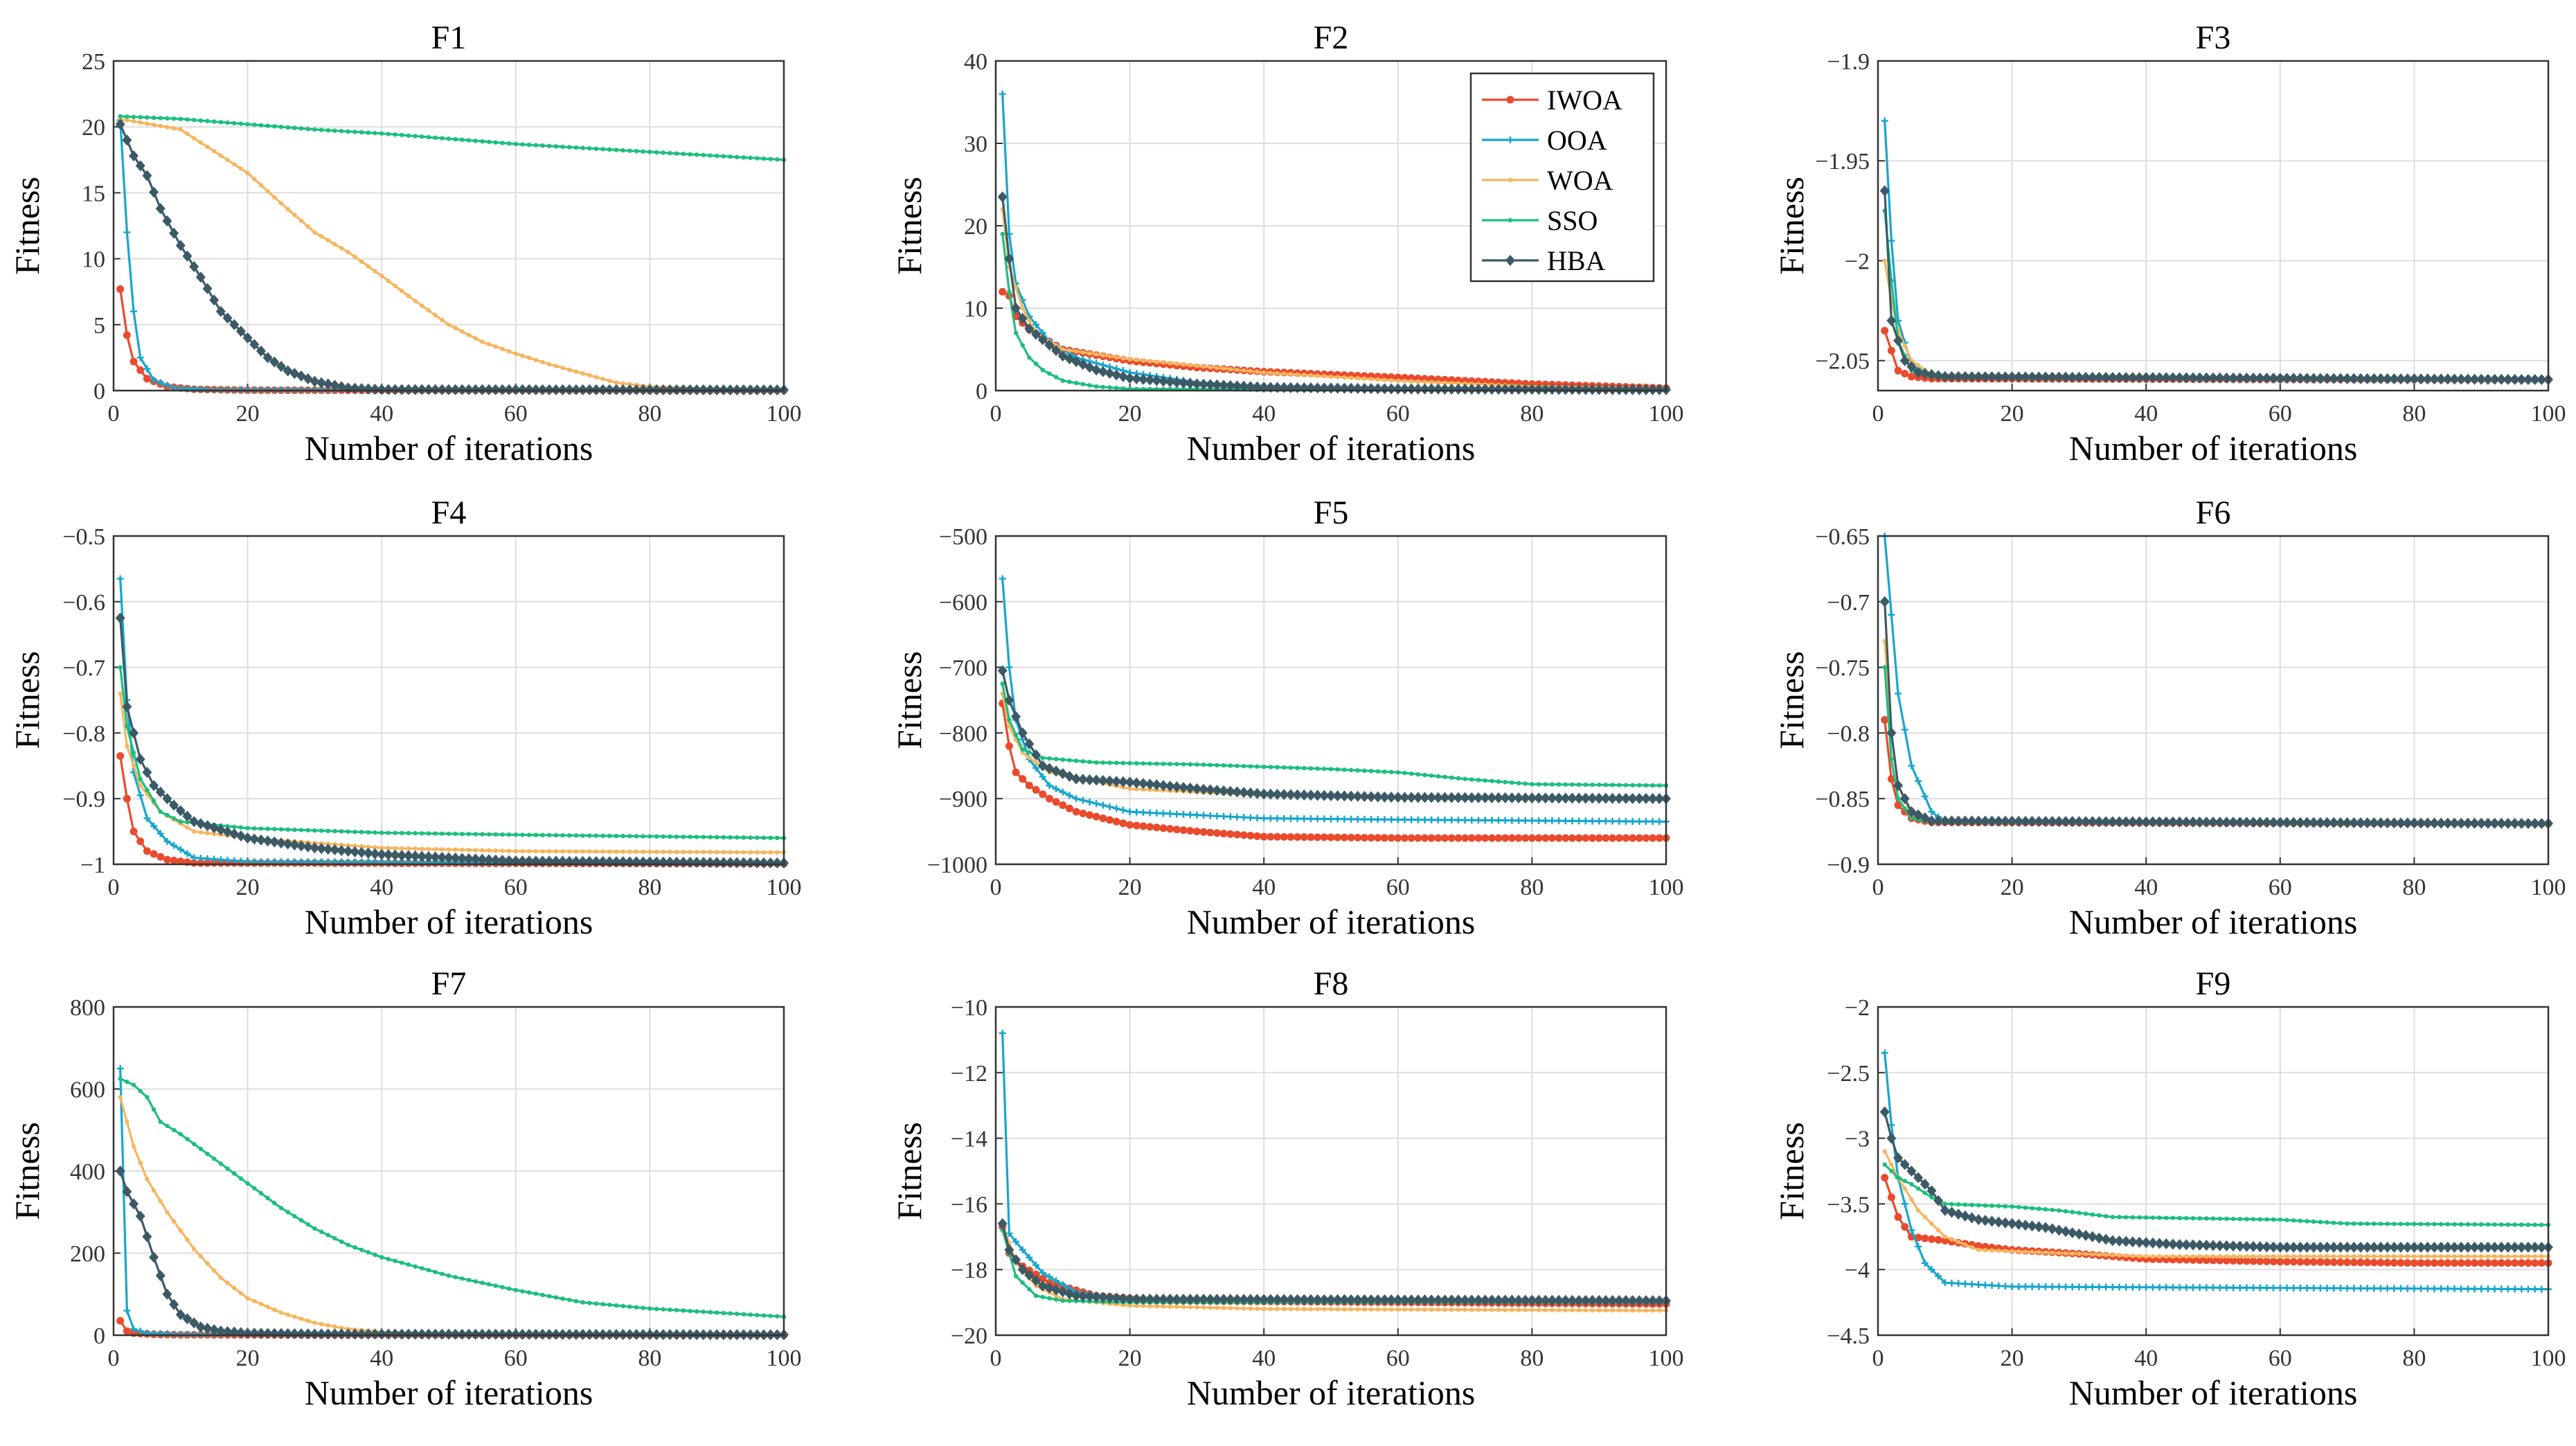 This screenshot has height=1446, width=2576. Describe the element at coordinates (1792, 1171) in the screenshot. I see `y-axis-label: Fitness` at that location.